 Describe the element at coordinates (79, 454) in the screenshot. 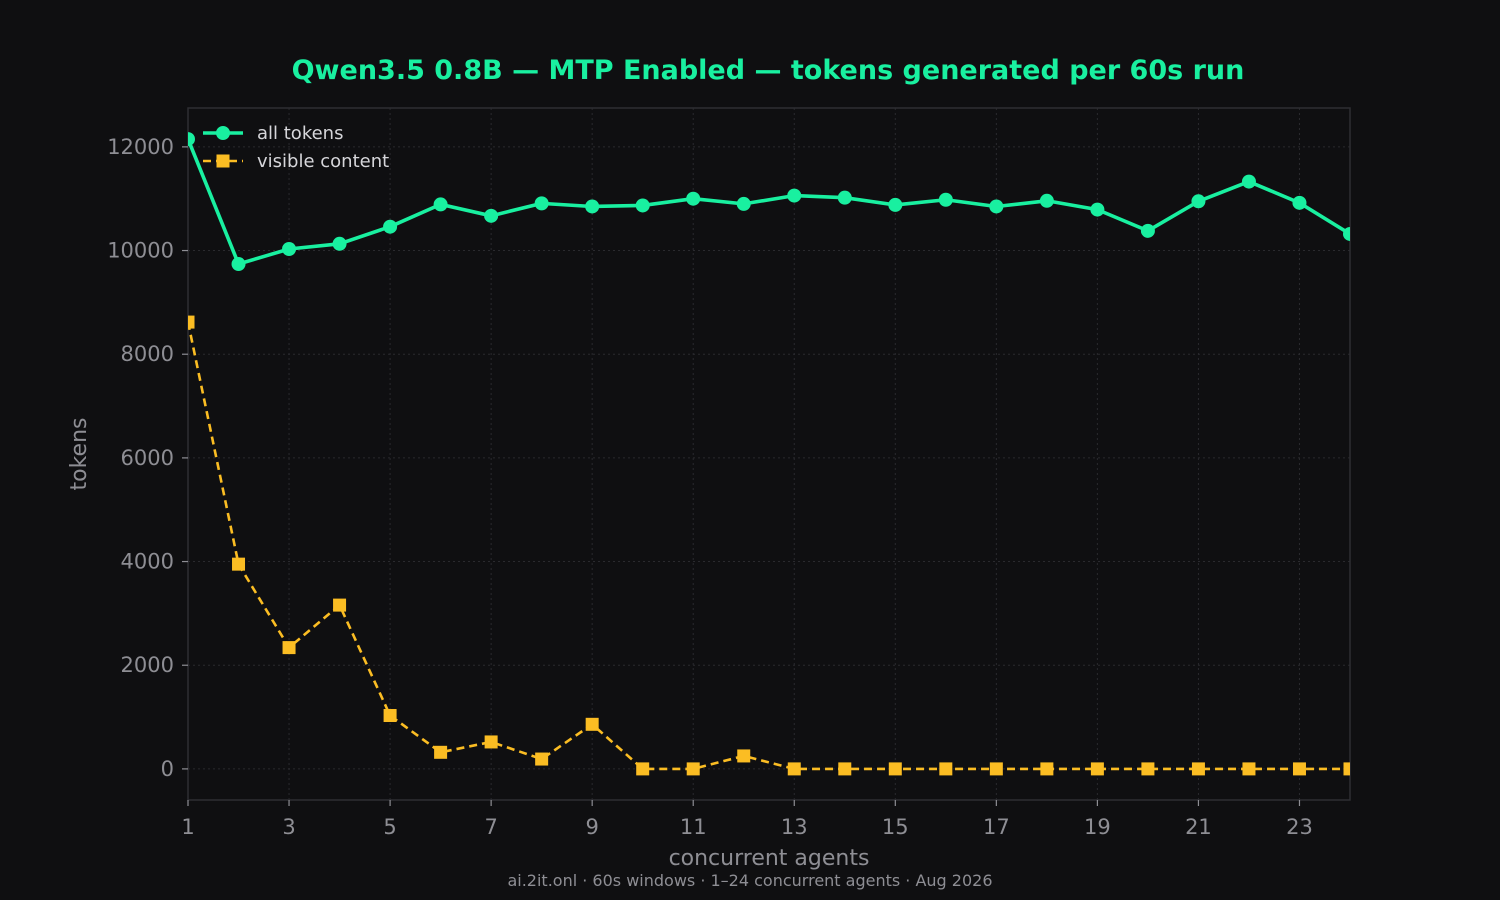

I see `y-axis-label: tokens` at that location.